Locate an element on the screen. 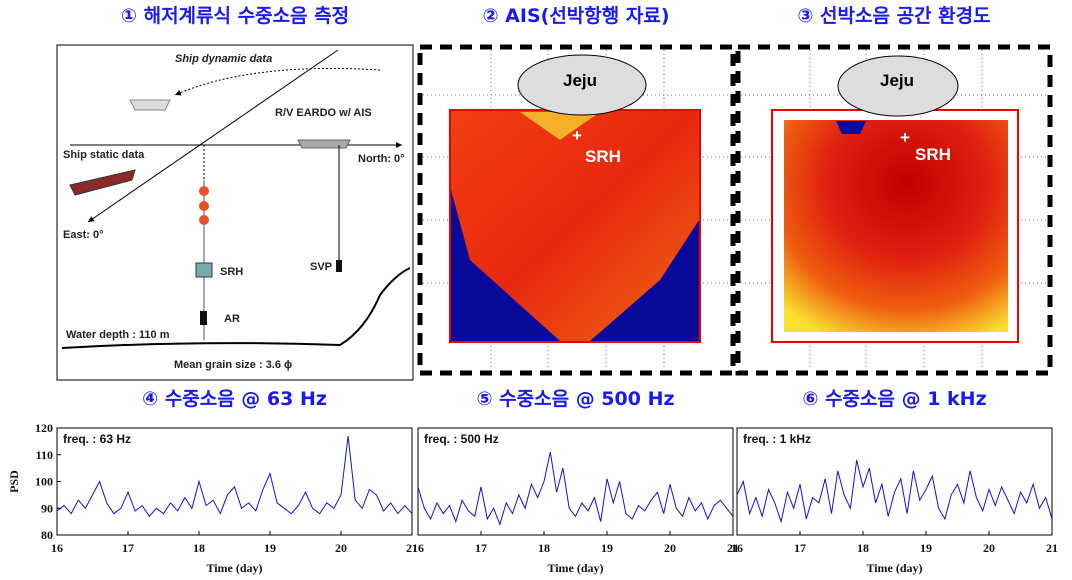  annotation: freq. : 63 Hz is located at coordinates (97, 439).